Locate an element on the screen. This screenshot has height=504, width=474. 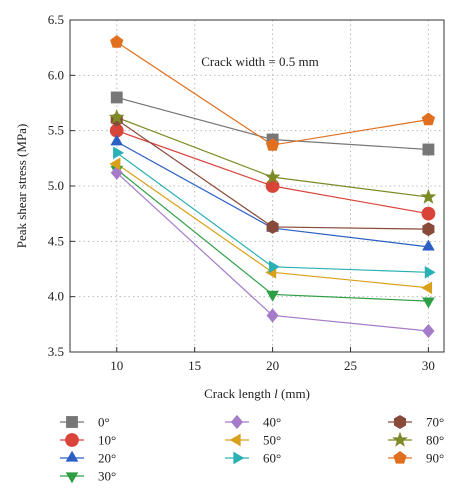
legend-label-5: 50° is located at coordinates (272, 440).